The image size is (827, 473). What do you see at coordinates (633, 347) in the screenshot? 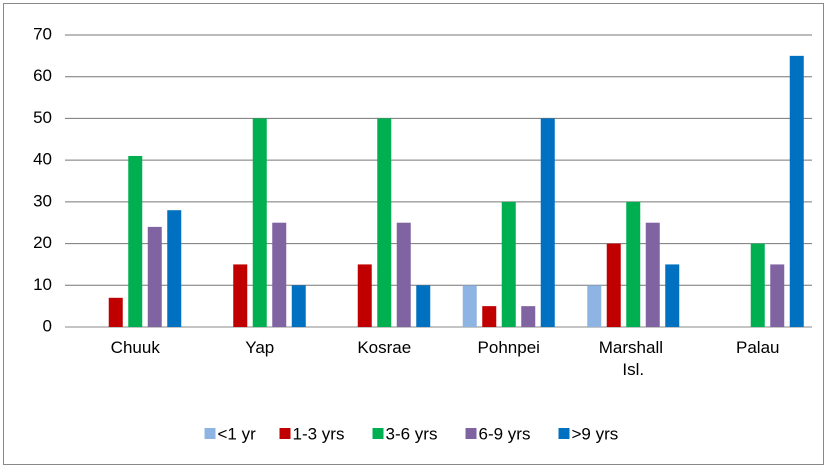
I see `x-tick-label-line: Marshall` at bounding box center [633, 347].